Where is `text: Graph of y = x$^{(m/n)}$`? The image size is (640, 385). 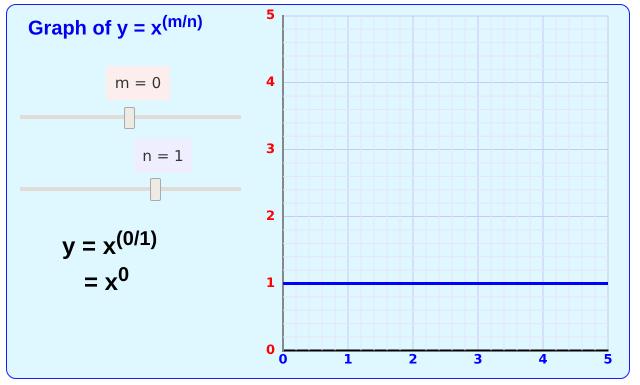 text: Graph of y = x$^{(m/n)}$ is located at coordinates (115, 26).